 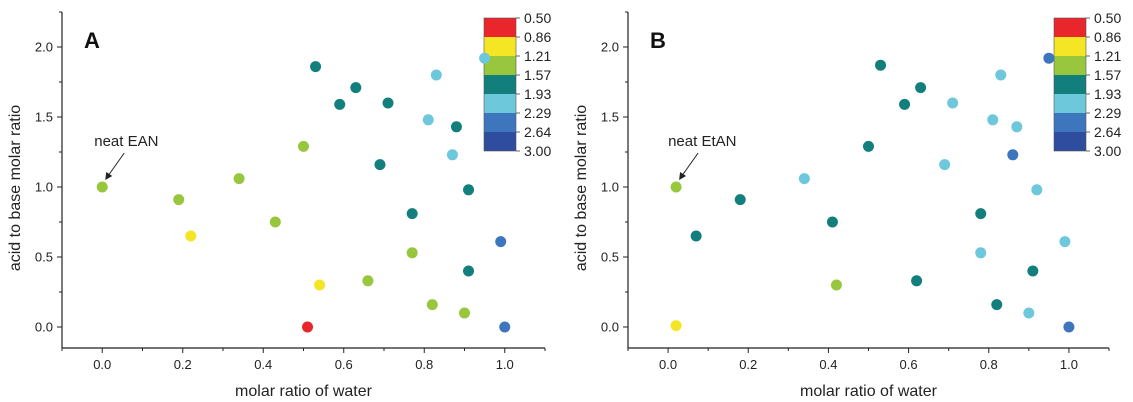 I want to click on x-tick-label: 0.0, so click(x=102, y=364).